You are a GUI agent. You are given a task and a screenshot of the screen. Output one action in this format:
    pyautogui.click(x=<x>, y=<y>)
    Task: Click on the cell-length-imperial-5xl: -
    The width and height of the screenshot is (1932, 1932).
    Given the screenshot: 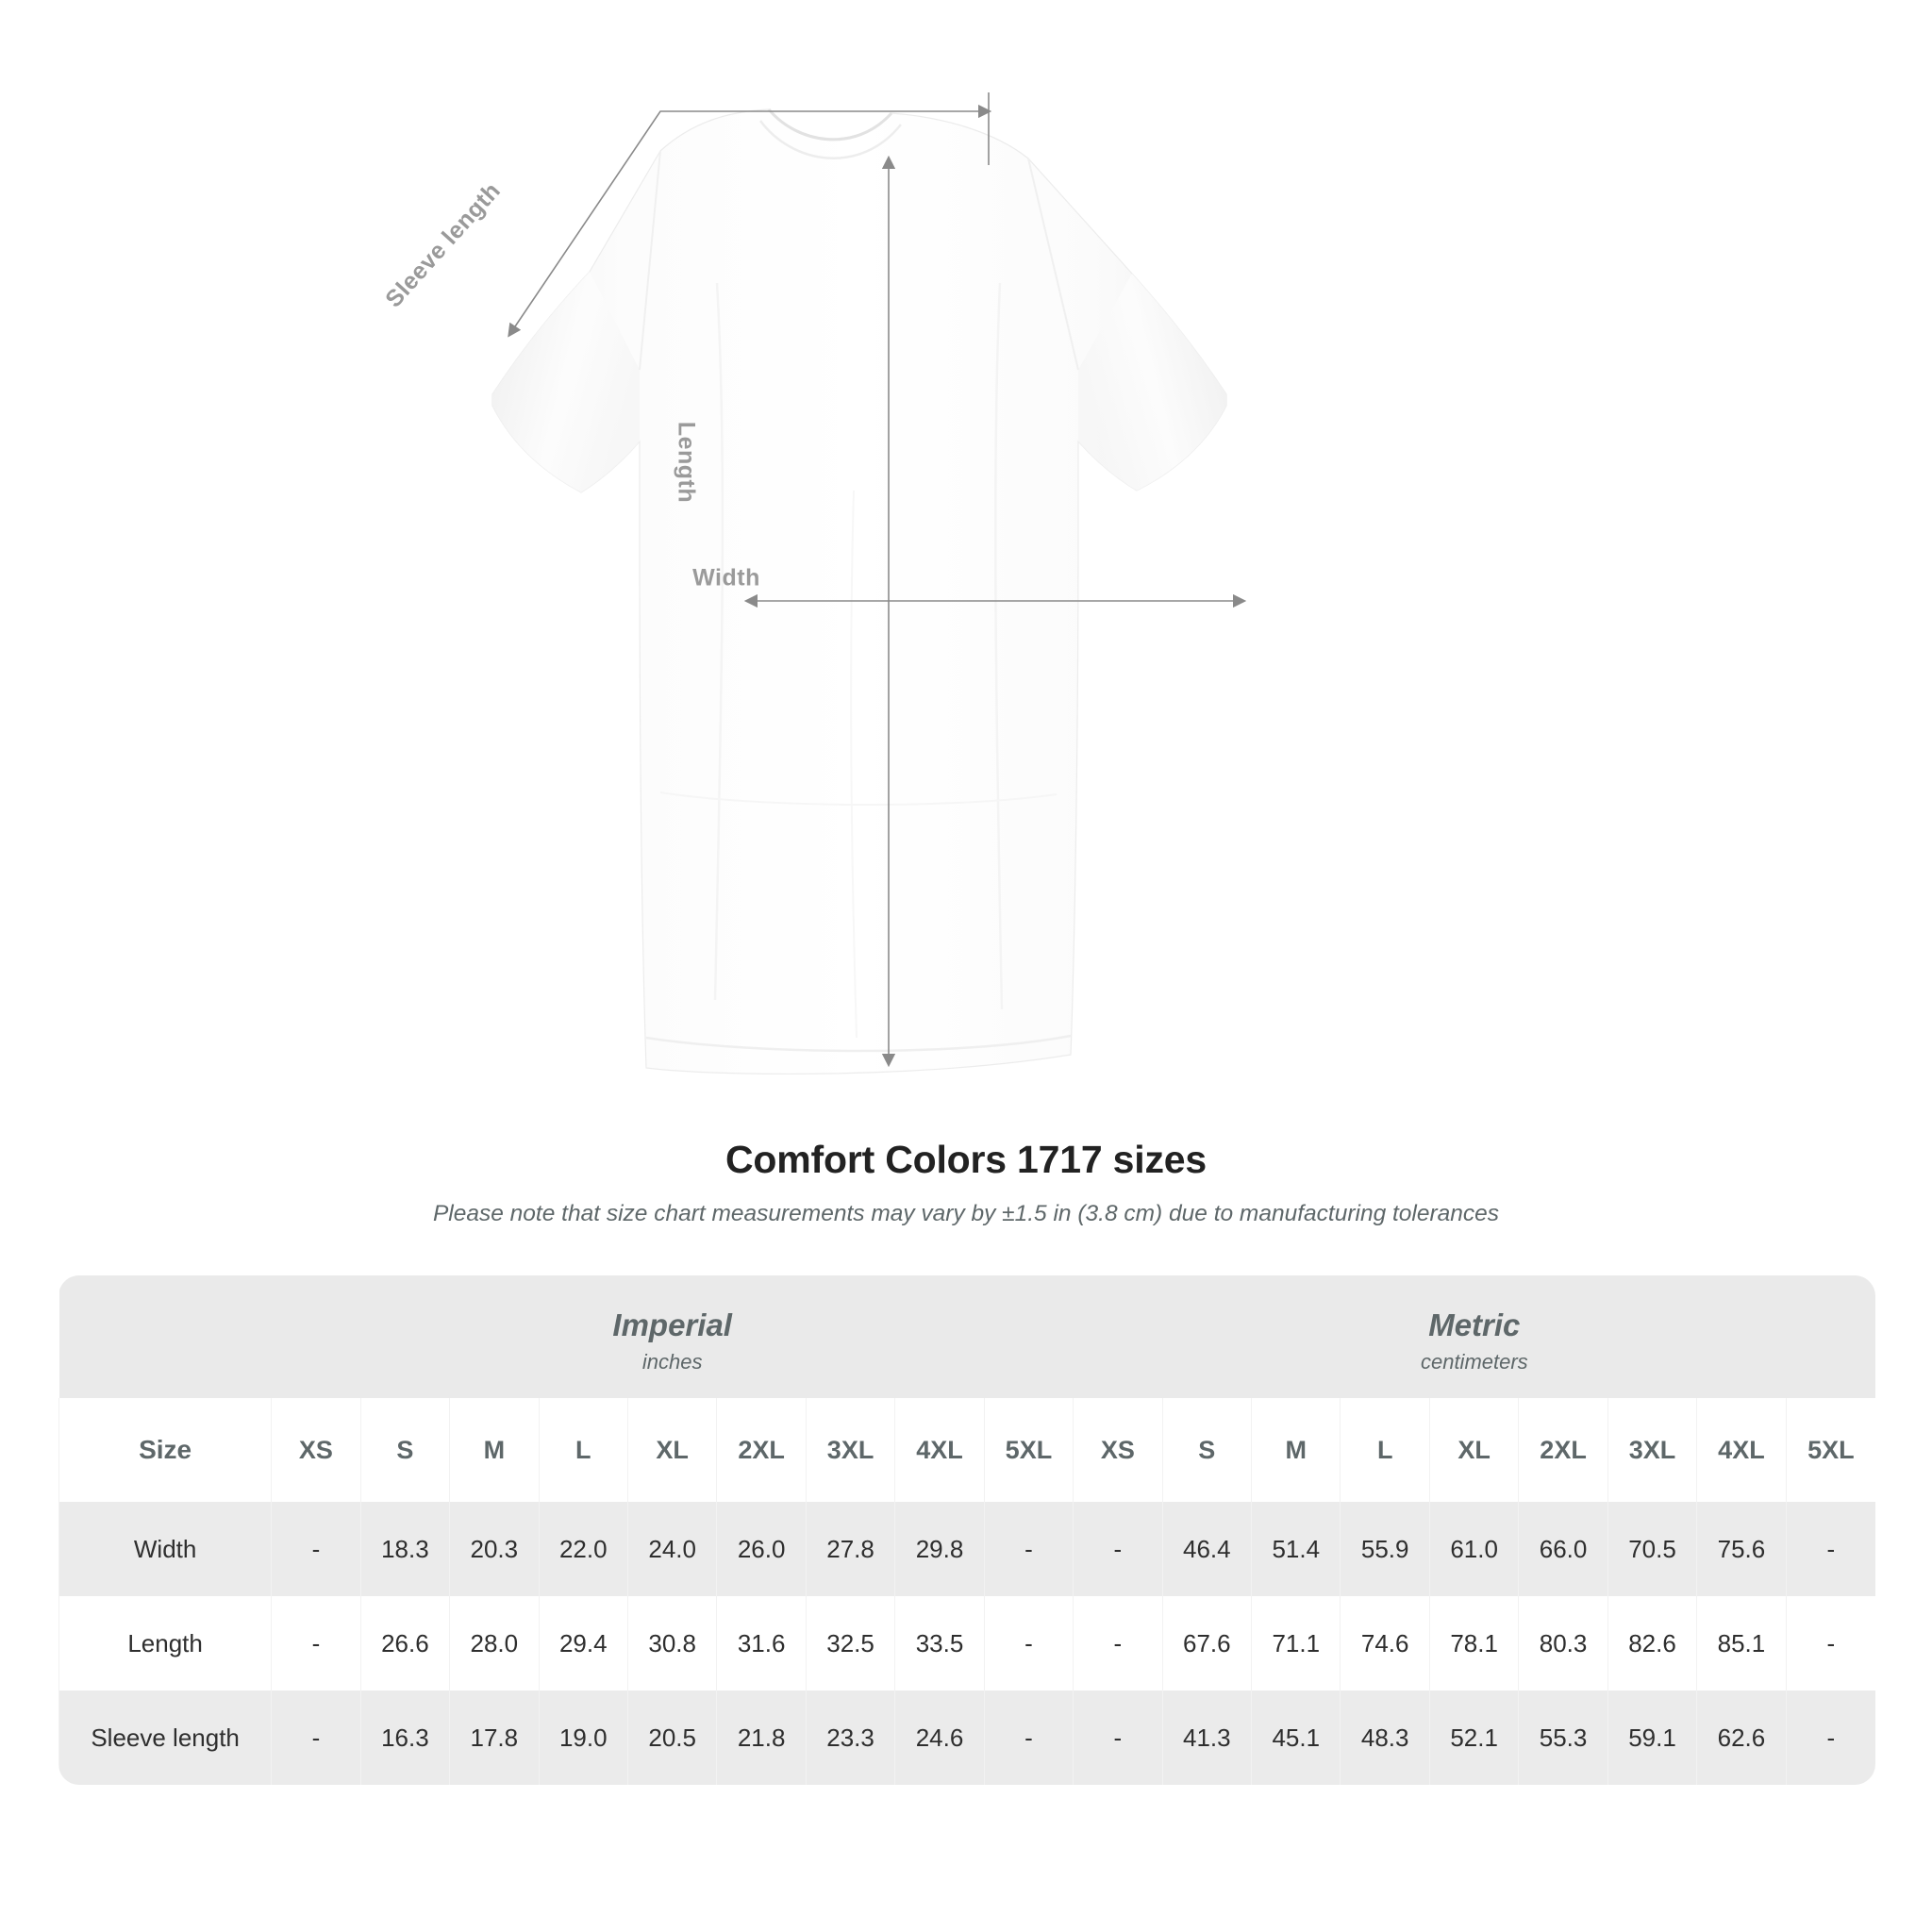 What is the action you would take?
    pyautogui.click(x=1028, y=1643)
    